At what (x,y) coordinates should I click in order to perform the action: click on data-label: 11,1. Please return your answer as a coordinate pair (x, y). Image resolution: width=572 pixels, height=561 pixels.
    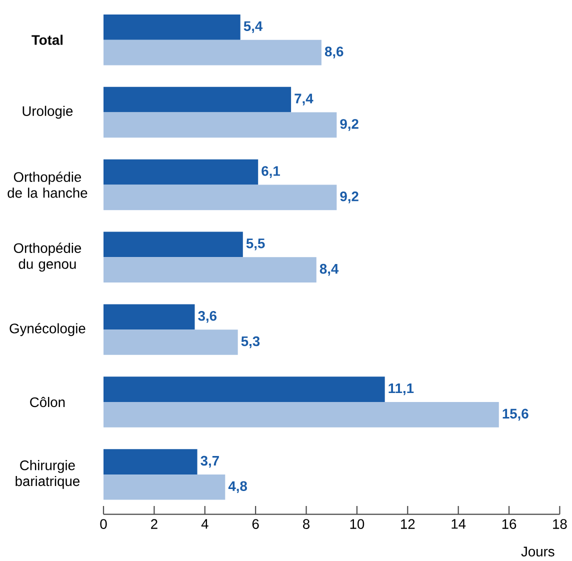
    Looking at the image, I should click on (401, 389).